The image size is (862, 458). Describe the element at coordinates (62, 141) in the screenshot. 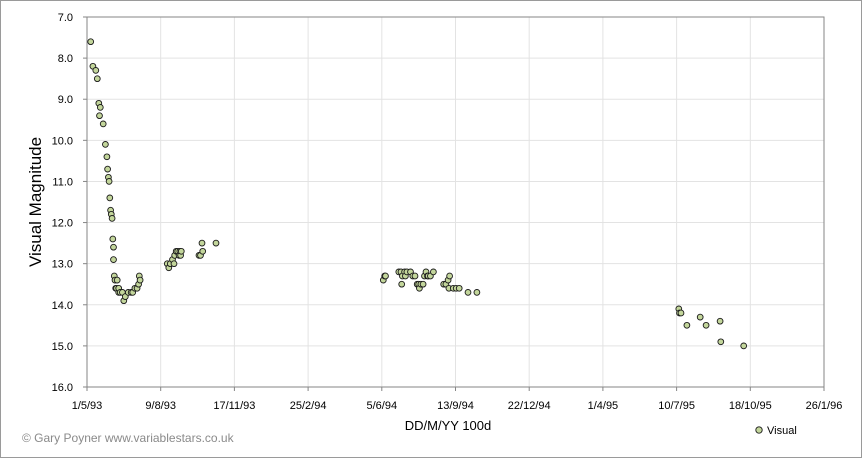

I see `y-tick-label: 10.0` at that location.